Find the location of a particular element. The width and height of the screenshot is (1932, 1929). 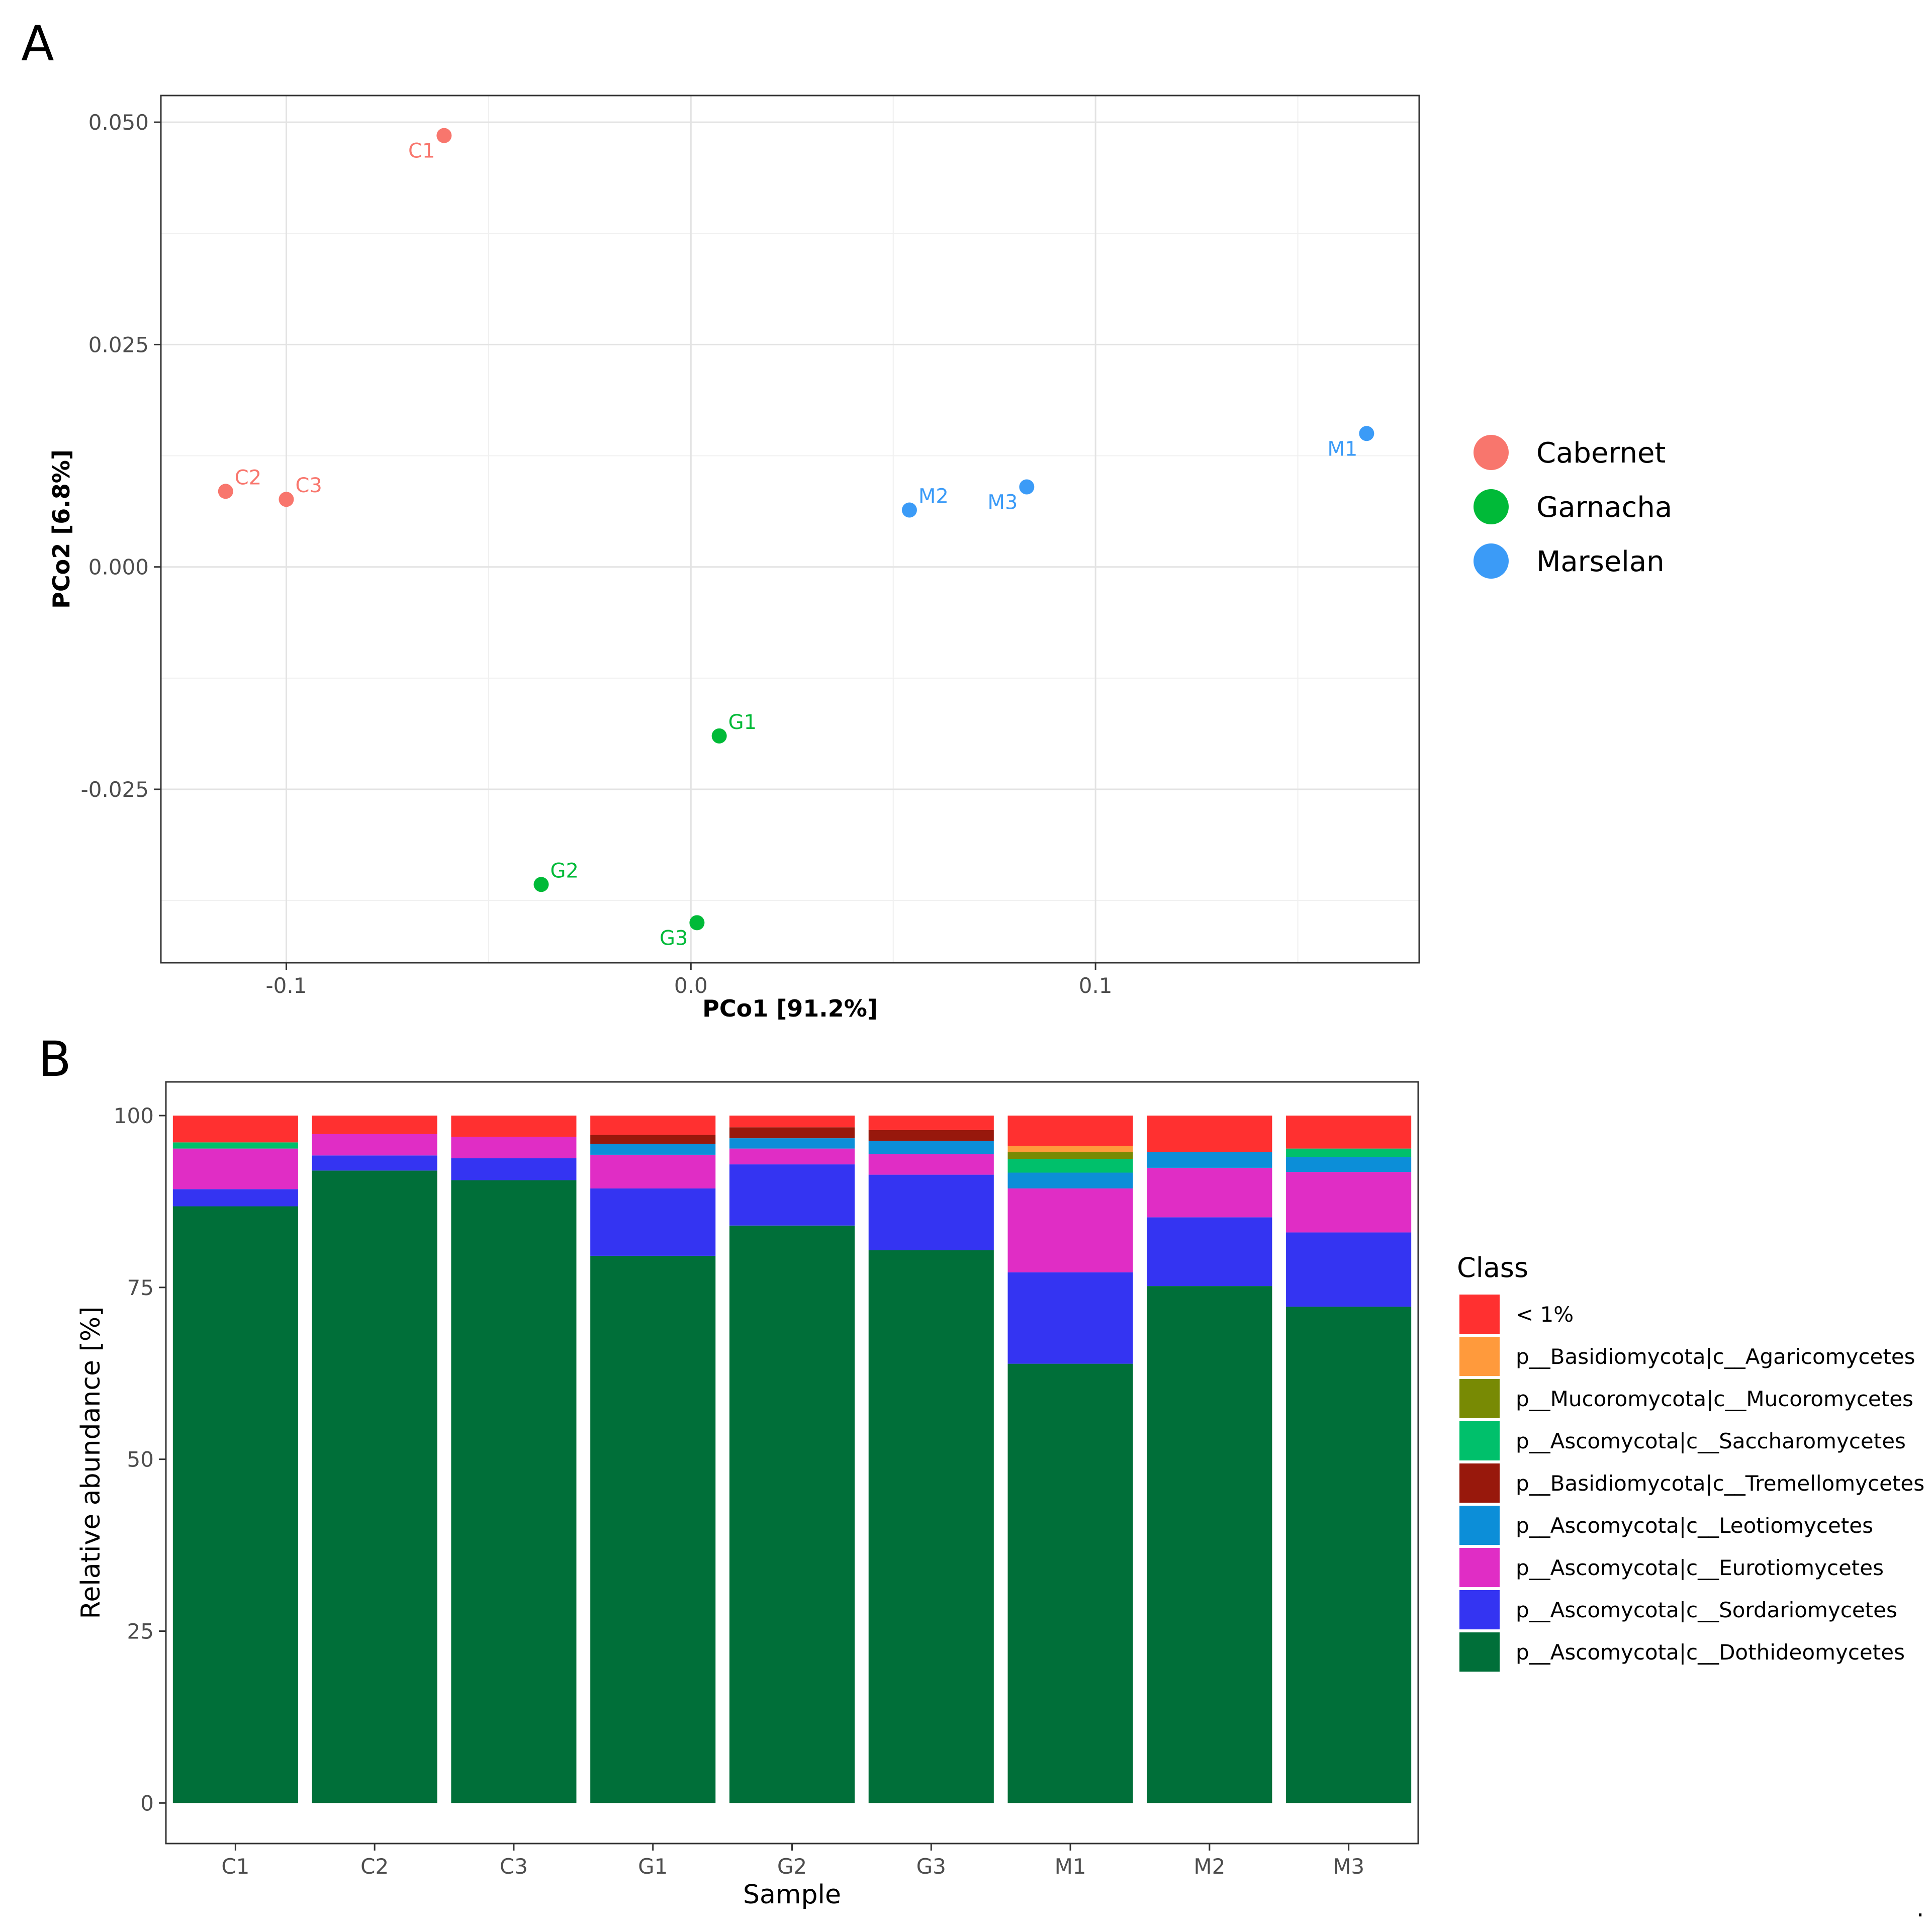

pcoa-point-m3 is located at coordinates (1027, 487).